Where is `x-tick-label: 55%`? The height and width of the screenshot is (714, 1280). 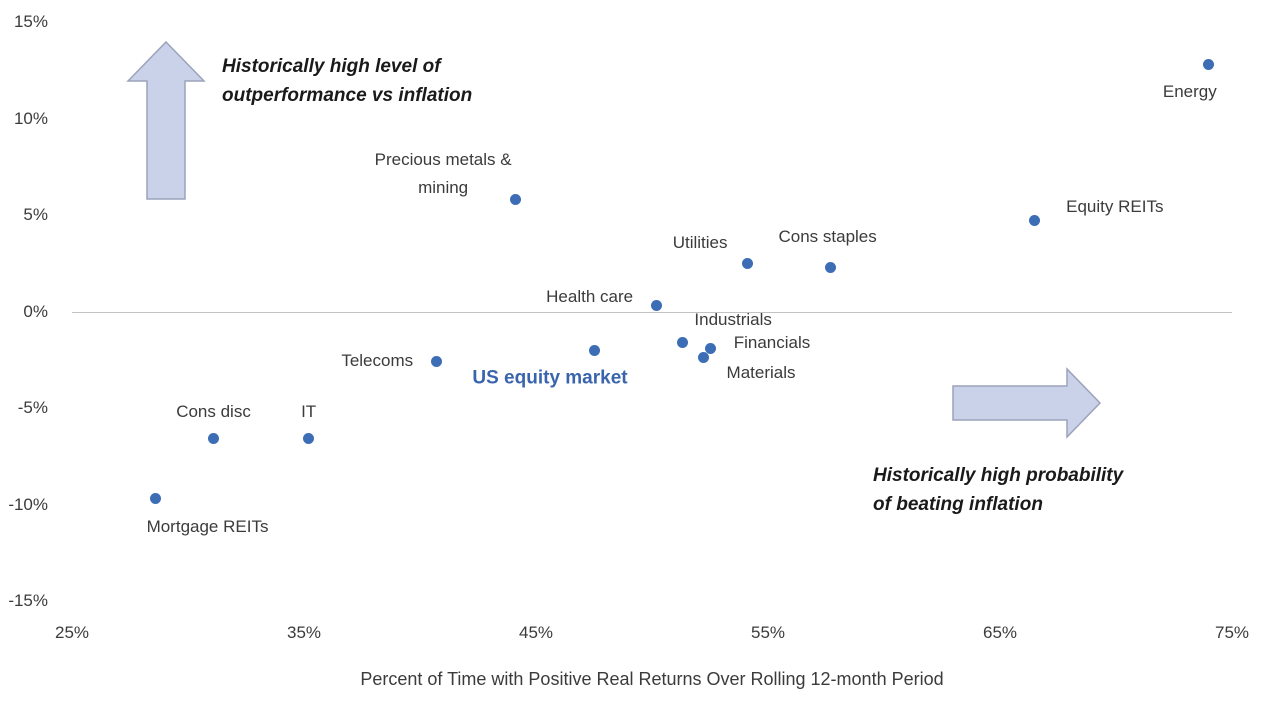
x-tick-label: 55% is located at coordinates (768, 632).